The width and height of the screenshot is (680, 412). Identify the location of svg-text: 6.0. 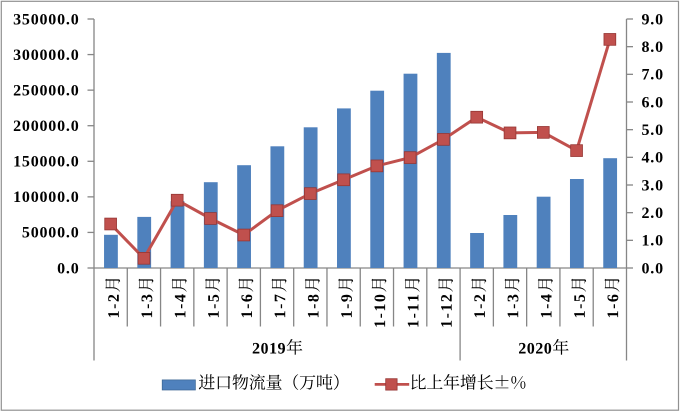
(653, 102).